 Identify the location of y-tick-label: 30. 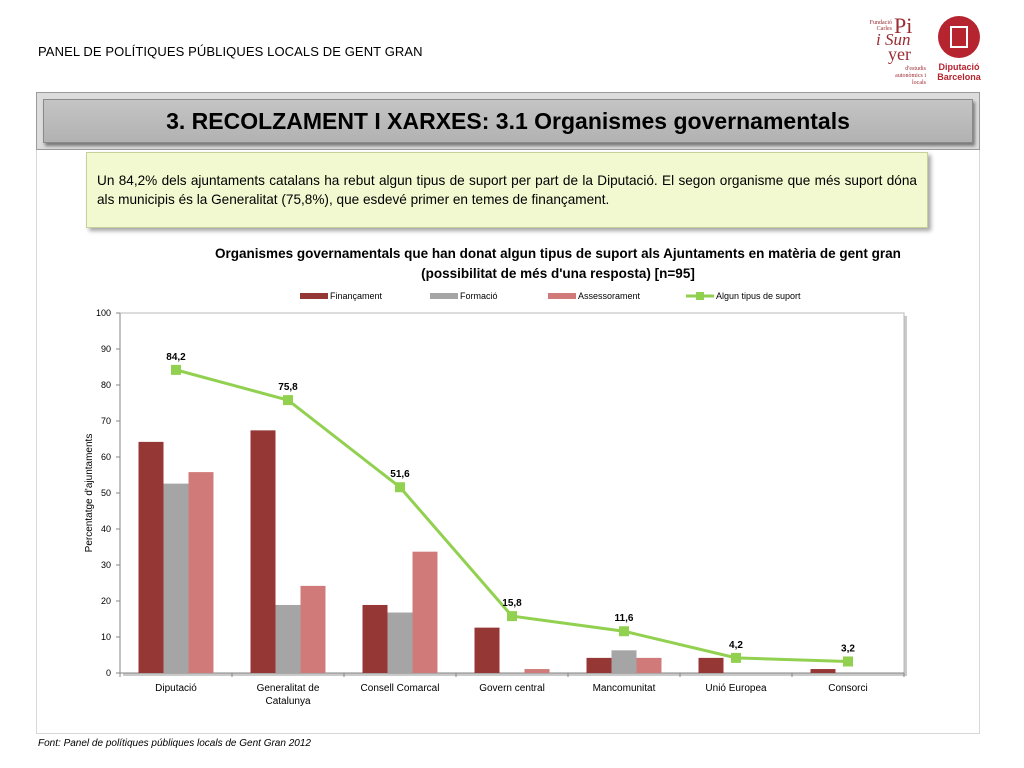
(106, 565).